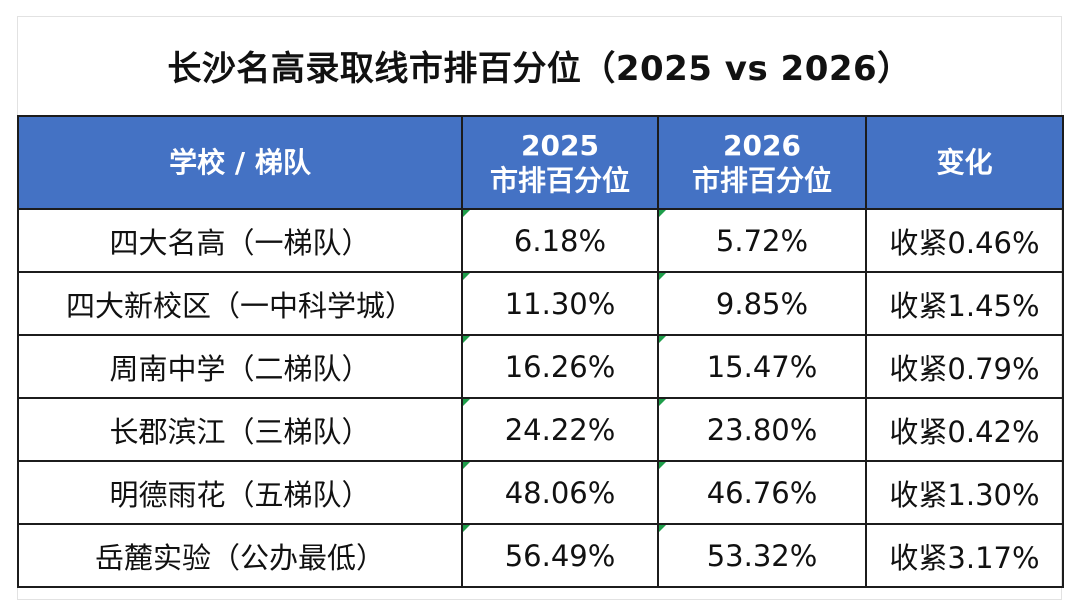 The width and height of the screenshot is (1080, 616). I want to click on header-change: 变化, so click(964, 162).